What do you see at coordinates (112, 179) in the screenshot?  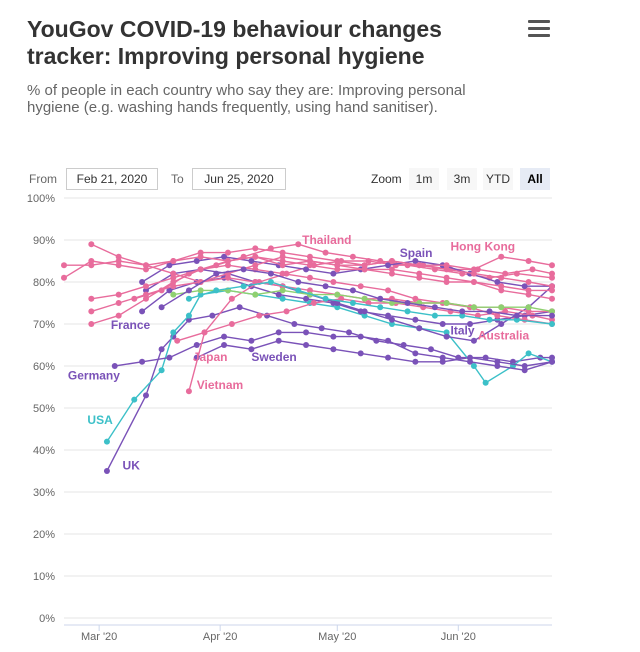 I see `from-date-input` at bounding box center [112, 179].